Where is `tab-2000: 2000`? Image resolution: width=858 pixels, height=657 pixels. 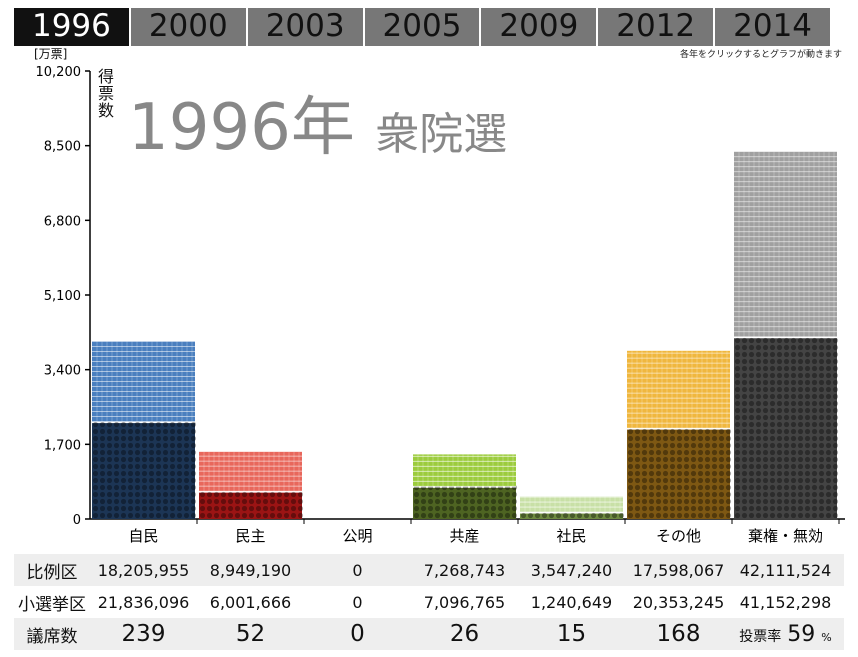
tab-2000: 2000 is located at coordinates (189, 27).